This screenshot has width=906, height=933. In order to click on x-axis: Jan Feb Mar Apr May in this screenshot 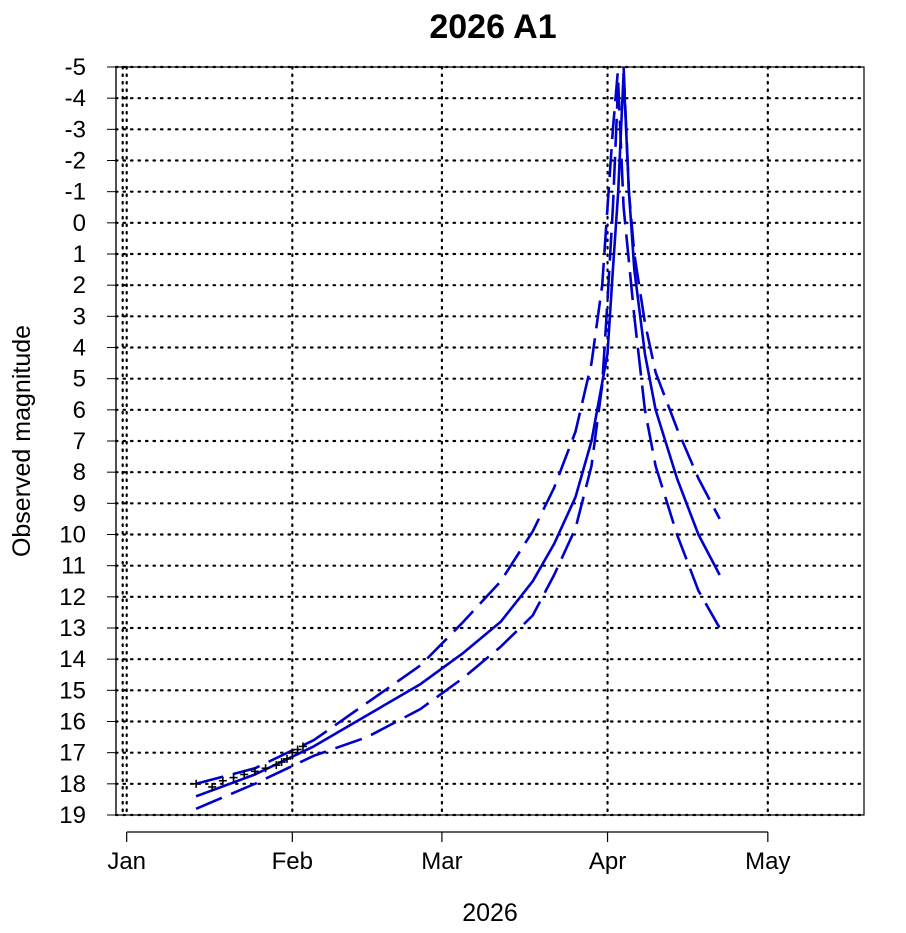, I will do `click(449, 853)`.